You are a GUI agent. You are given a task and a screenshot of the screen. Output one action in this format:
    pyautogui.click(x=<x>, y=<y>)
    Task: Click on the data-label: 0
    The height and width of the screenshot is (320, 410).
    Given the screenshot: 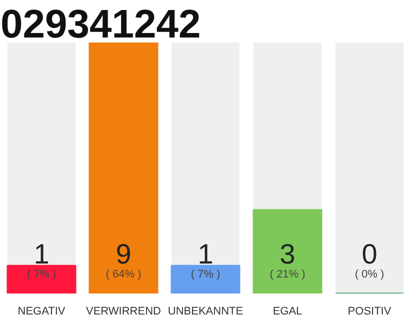 What is the action you would take?
    pyautogui.click(x=370, y=254)
    